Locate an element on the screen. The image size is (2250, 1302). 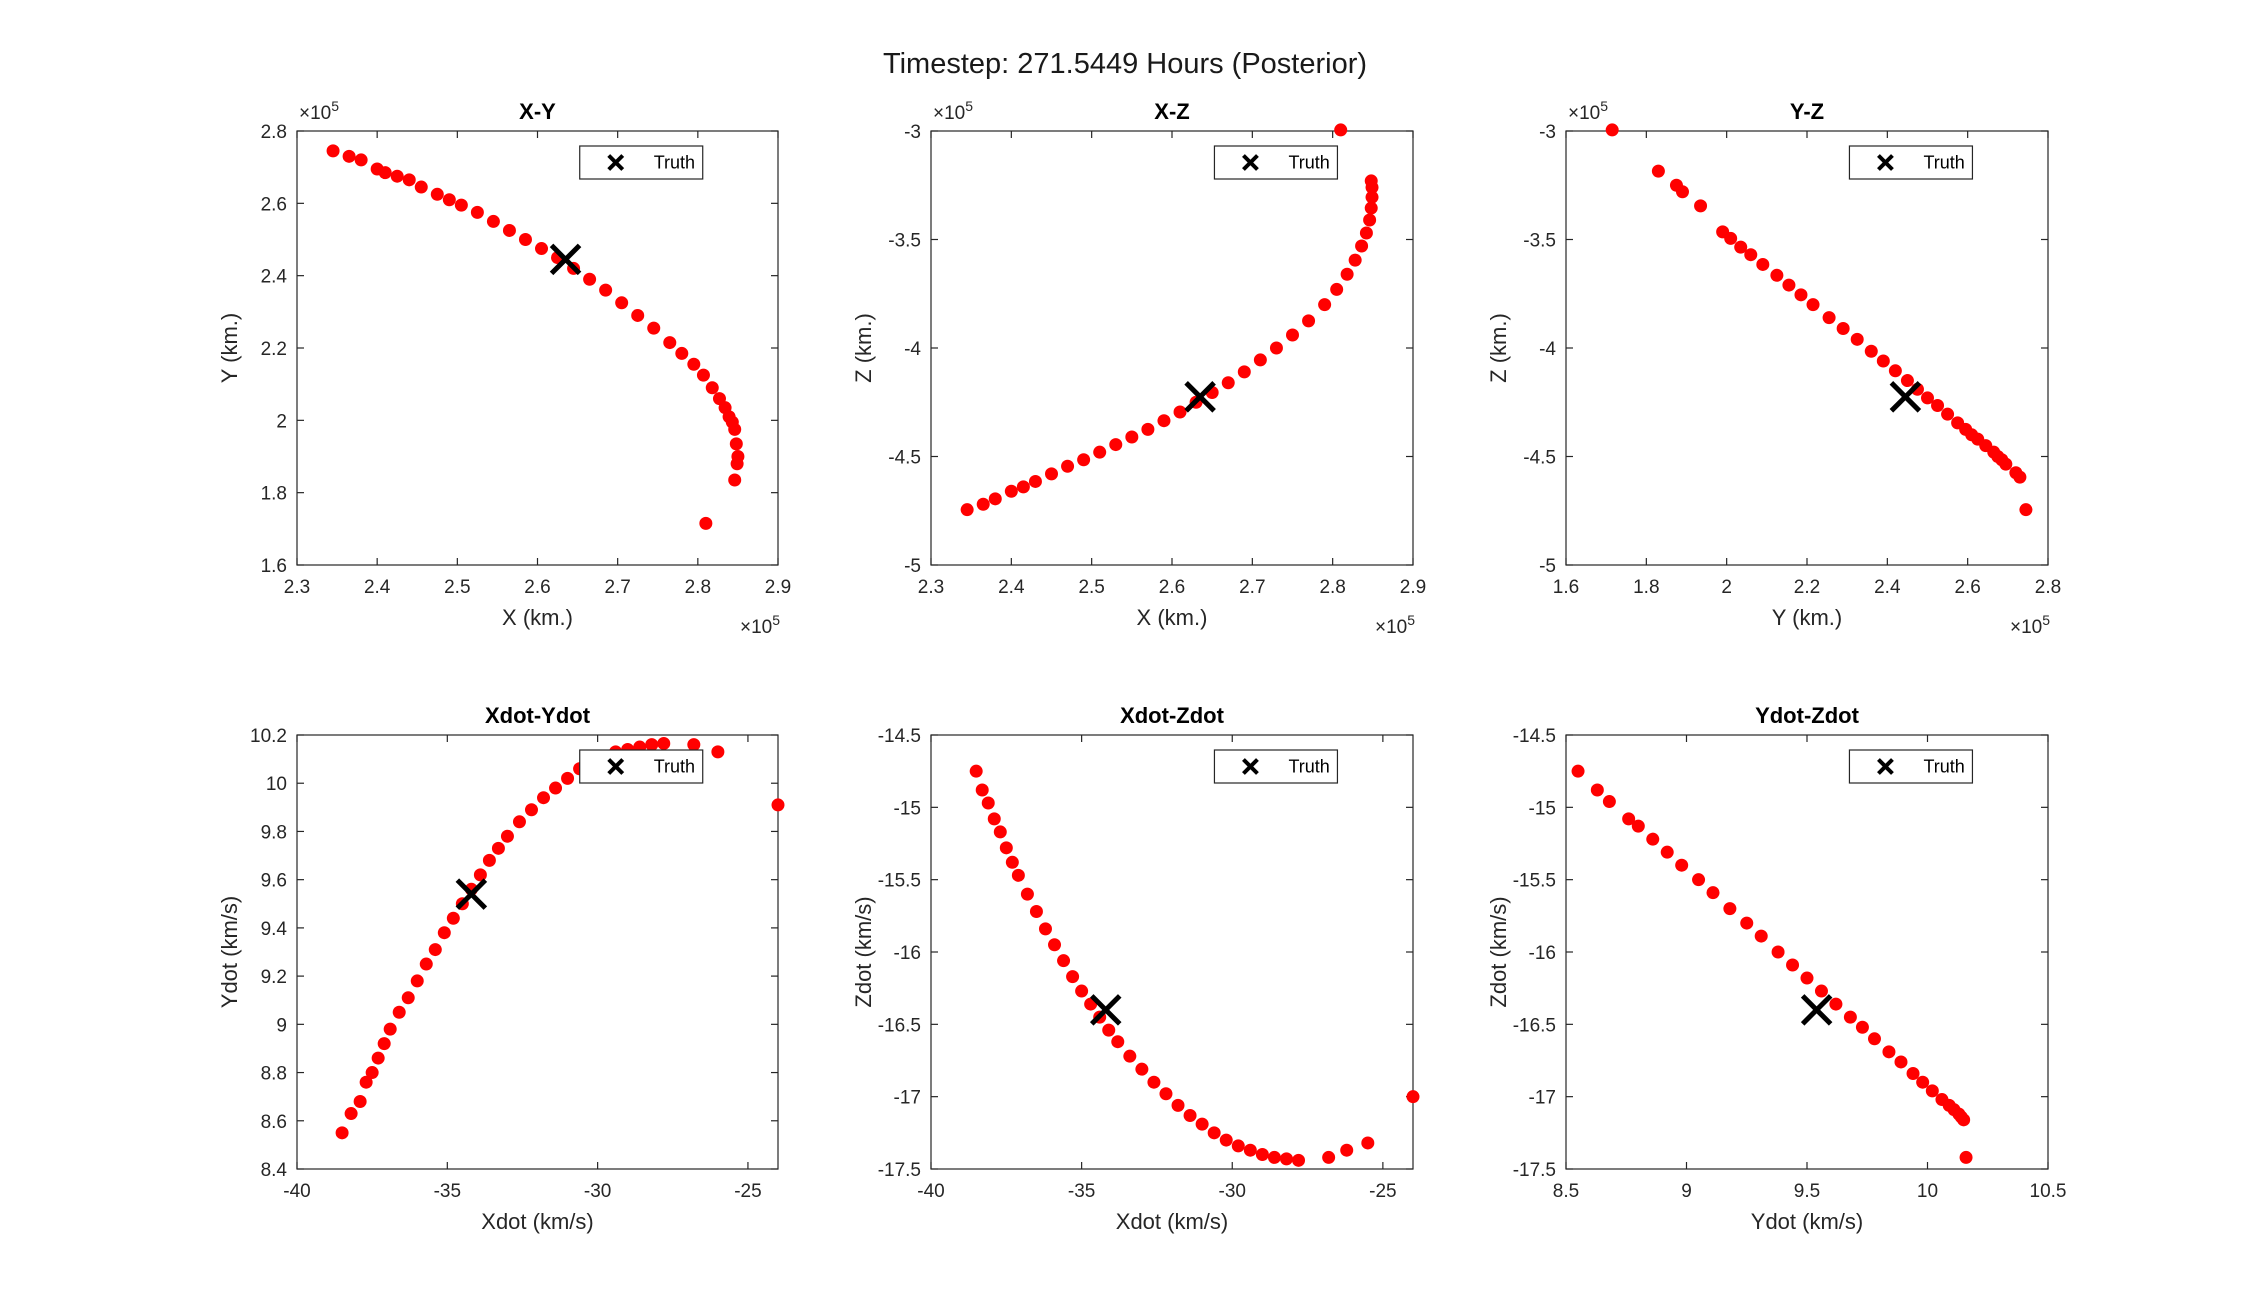
subplot-title: Ydot-Zdot is located at coordinates (1807, 715).